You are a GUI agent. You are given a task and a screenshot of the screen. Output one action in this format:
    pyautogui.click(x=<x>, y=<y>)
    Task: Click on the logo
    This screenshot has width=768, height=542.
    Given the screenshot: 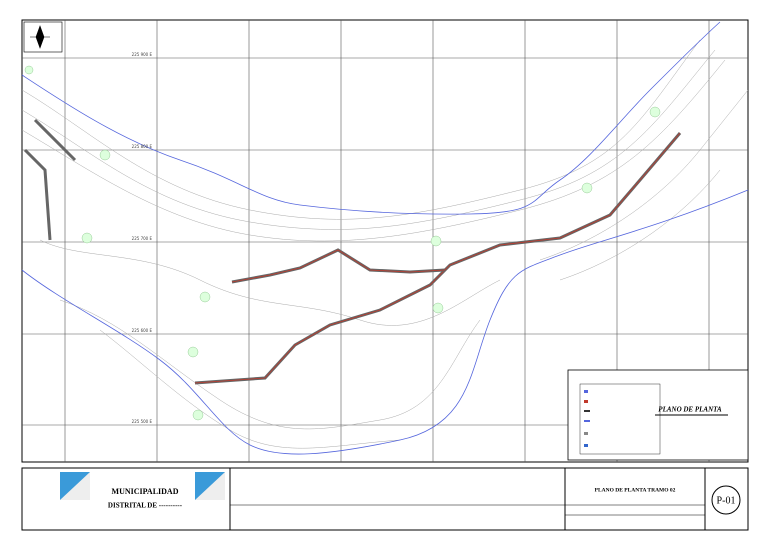 What is the action you would take?
    pyautogui.click(x=142, y=486)
    